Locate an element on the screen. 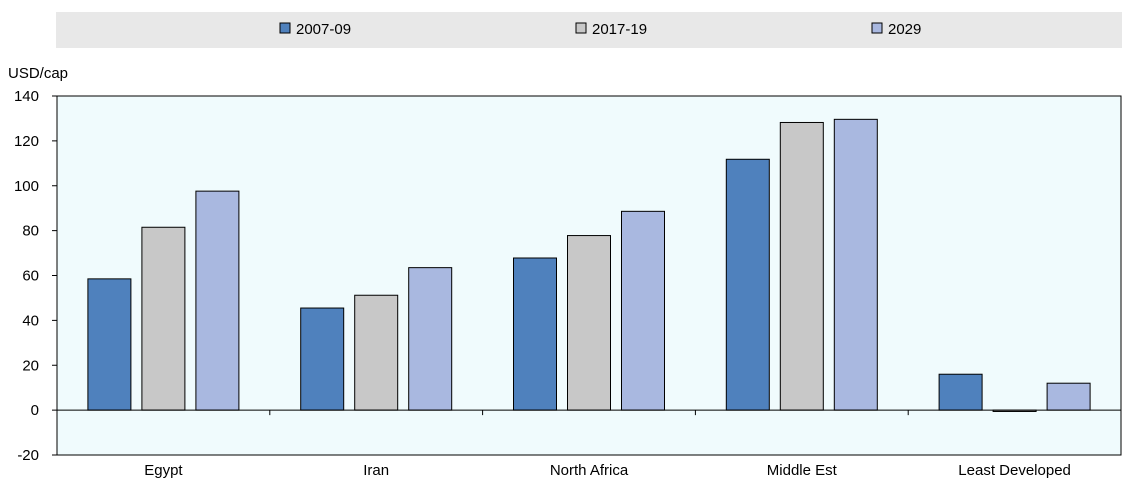  x-tick-label: Iran is located at coordinates (376, 470).